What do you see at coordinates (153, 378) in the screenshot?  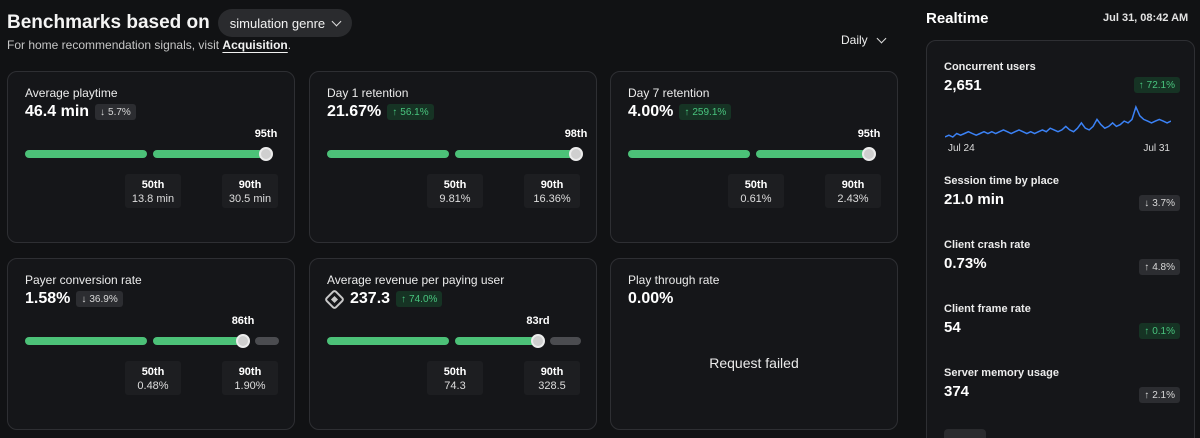 I see `benchmark-50th: 50th 0.48%` at bounding box center [153, 378].